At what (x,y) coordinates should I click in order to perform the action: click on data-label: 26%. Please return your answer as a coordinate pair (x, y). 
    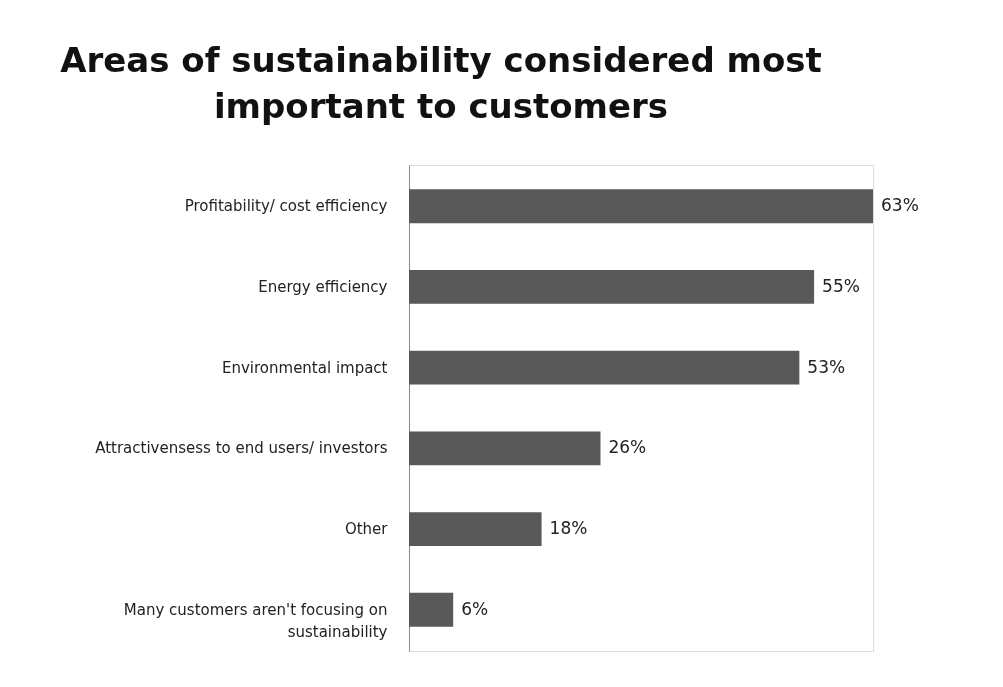
    Looking at the image, I should click on (627, 447).